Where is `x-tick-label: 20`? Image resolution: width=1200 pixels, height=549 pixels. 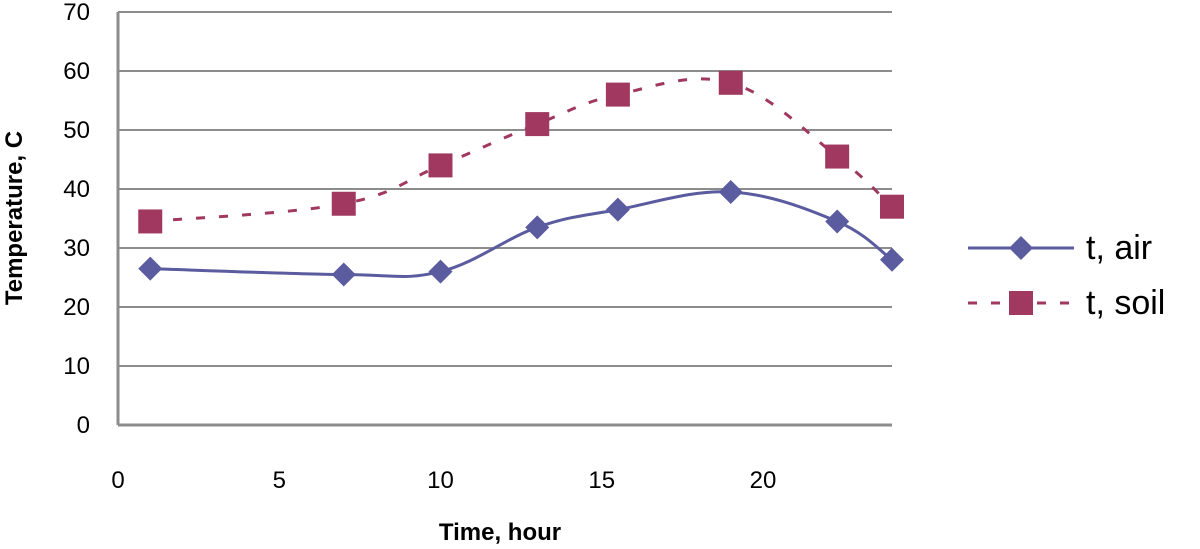
x-tick-label: 20 is located at coordinates (763, 480).